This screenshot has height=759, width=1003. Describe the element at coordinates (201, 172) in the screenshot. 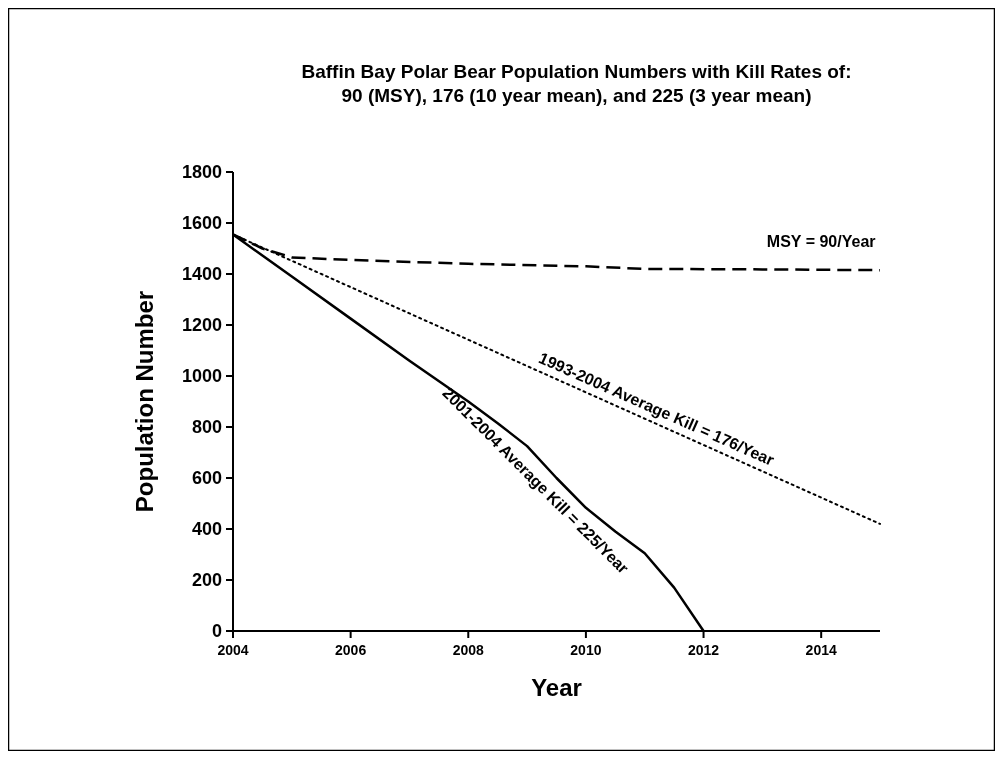

I see `y-tick-label: 1800` at that location.